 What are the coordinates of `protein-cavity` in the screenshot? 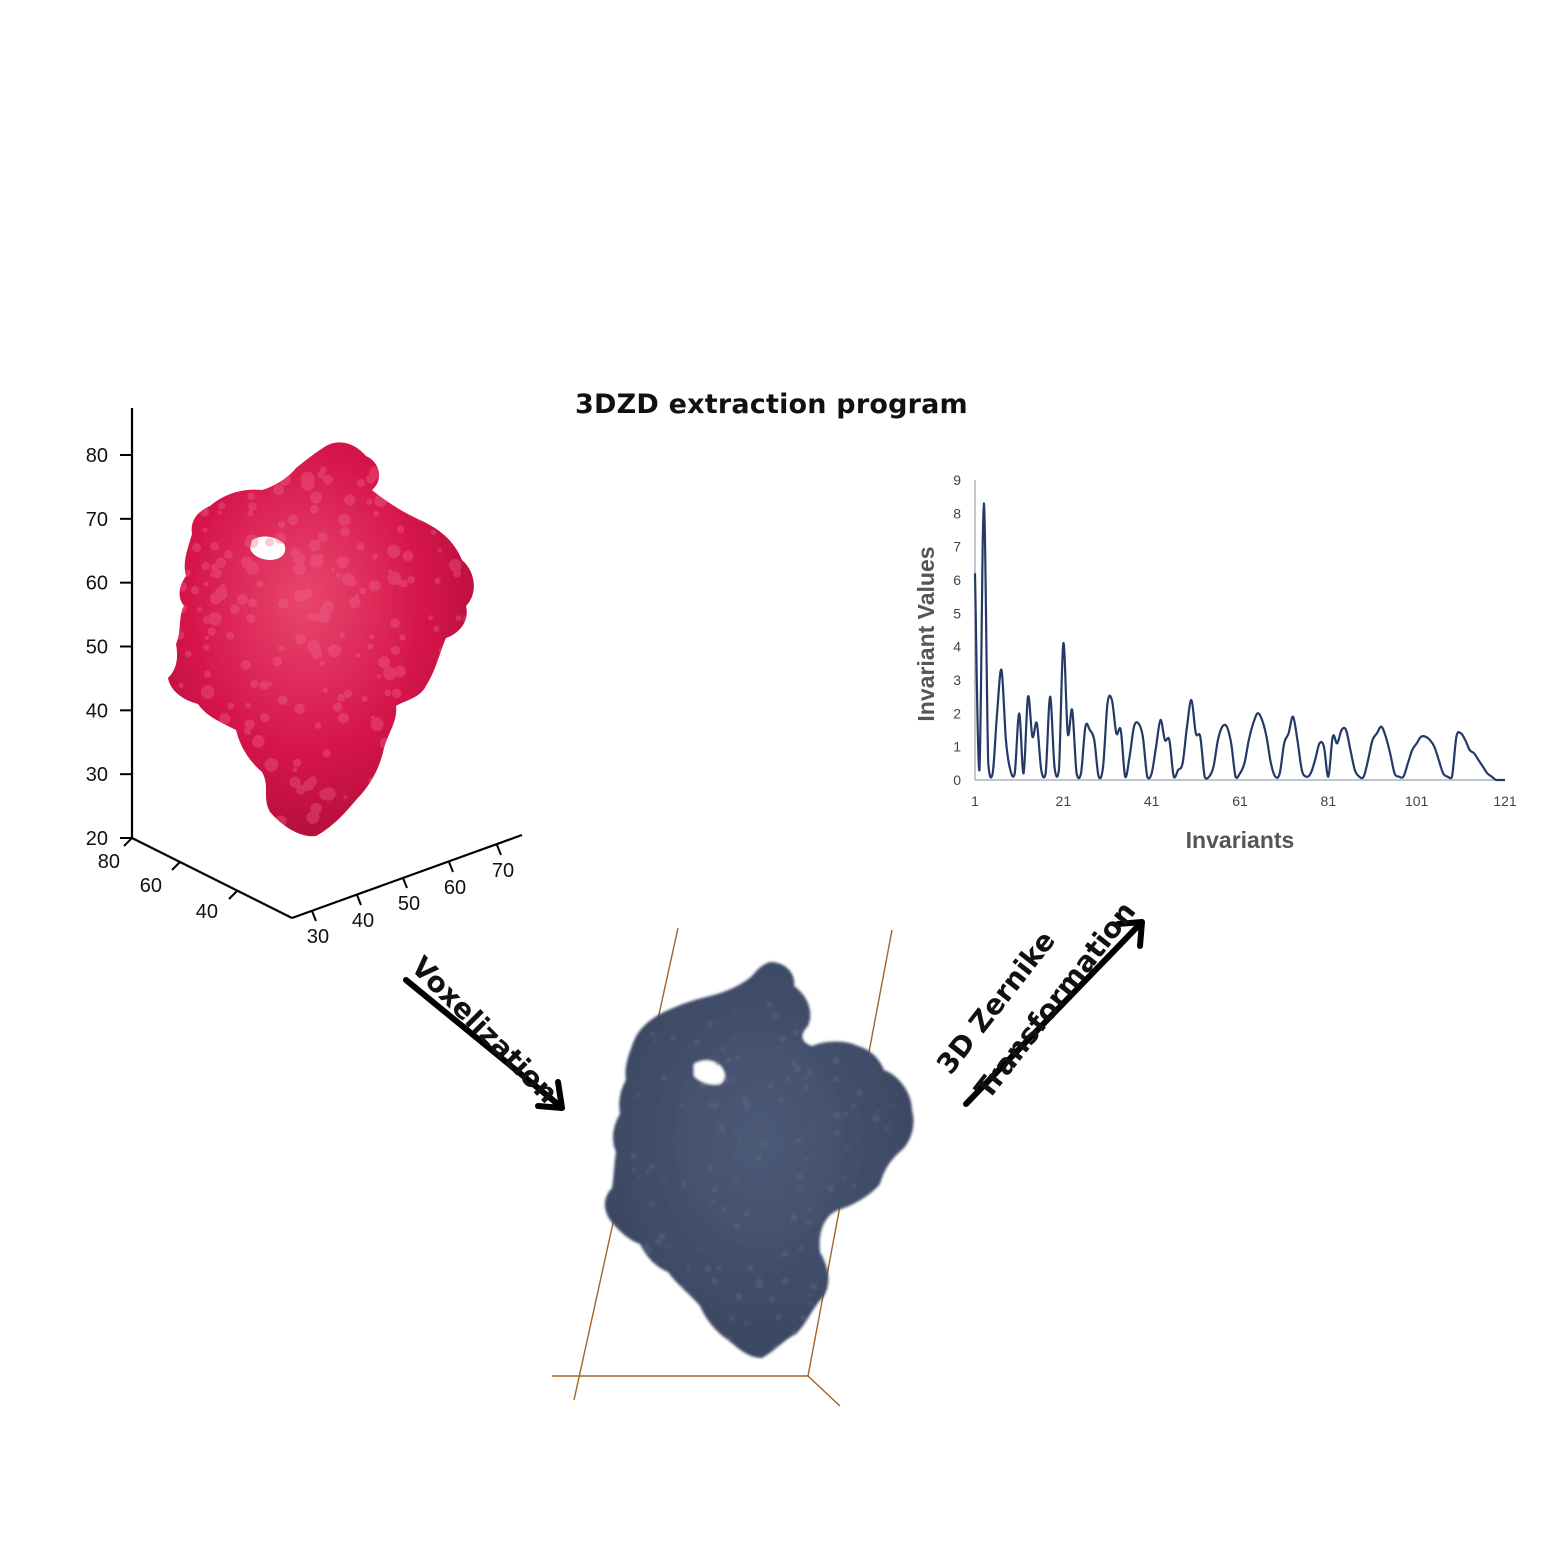 It's located at (268, 548).